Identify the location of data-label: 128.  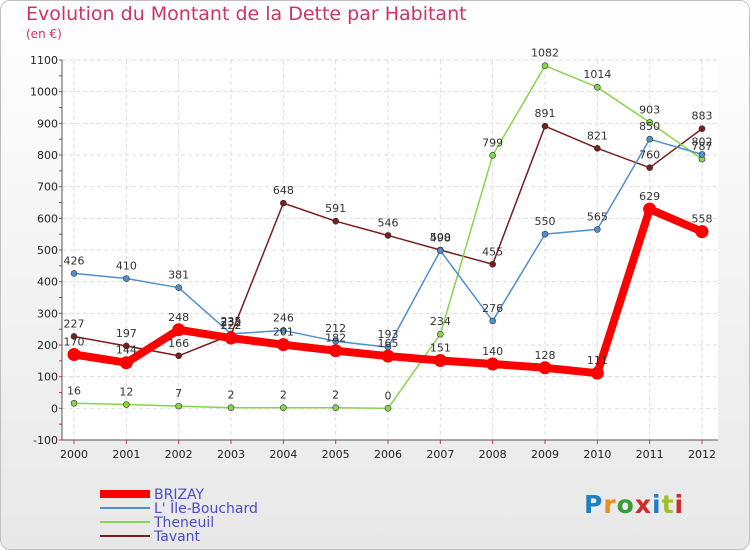
(545, 355).